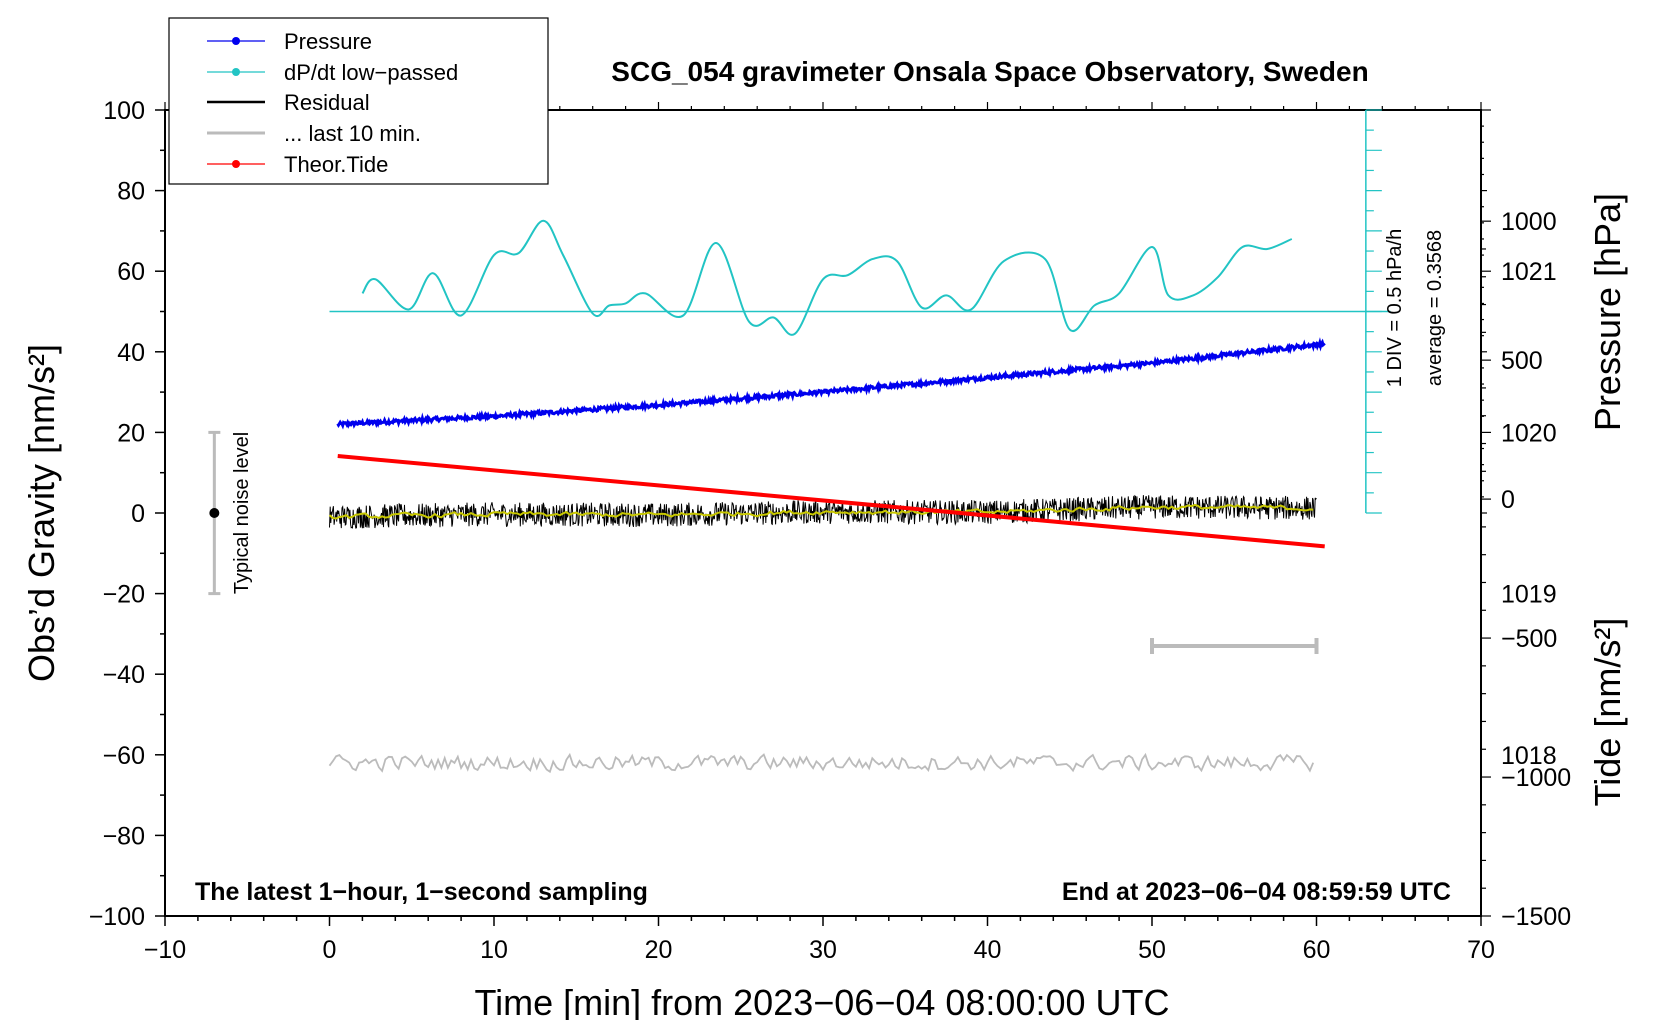 The width and height of the screenshot is (1660, 1020). What do you see at coordinates (352, 133) in the screenshot?
I see `legend-label-last10: ... last 10 min.` at bounding box center [352, 133].